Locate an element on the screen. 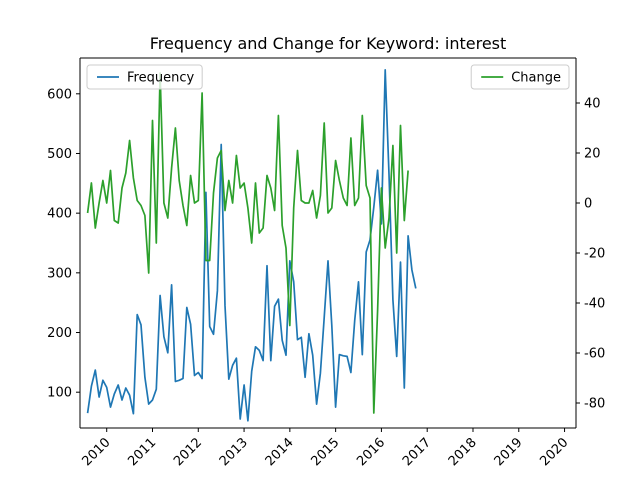 The image size is (640, 480). x-tick-label: 2018 is located at coordinates (463, 452).